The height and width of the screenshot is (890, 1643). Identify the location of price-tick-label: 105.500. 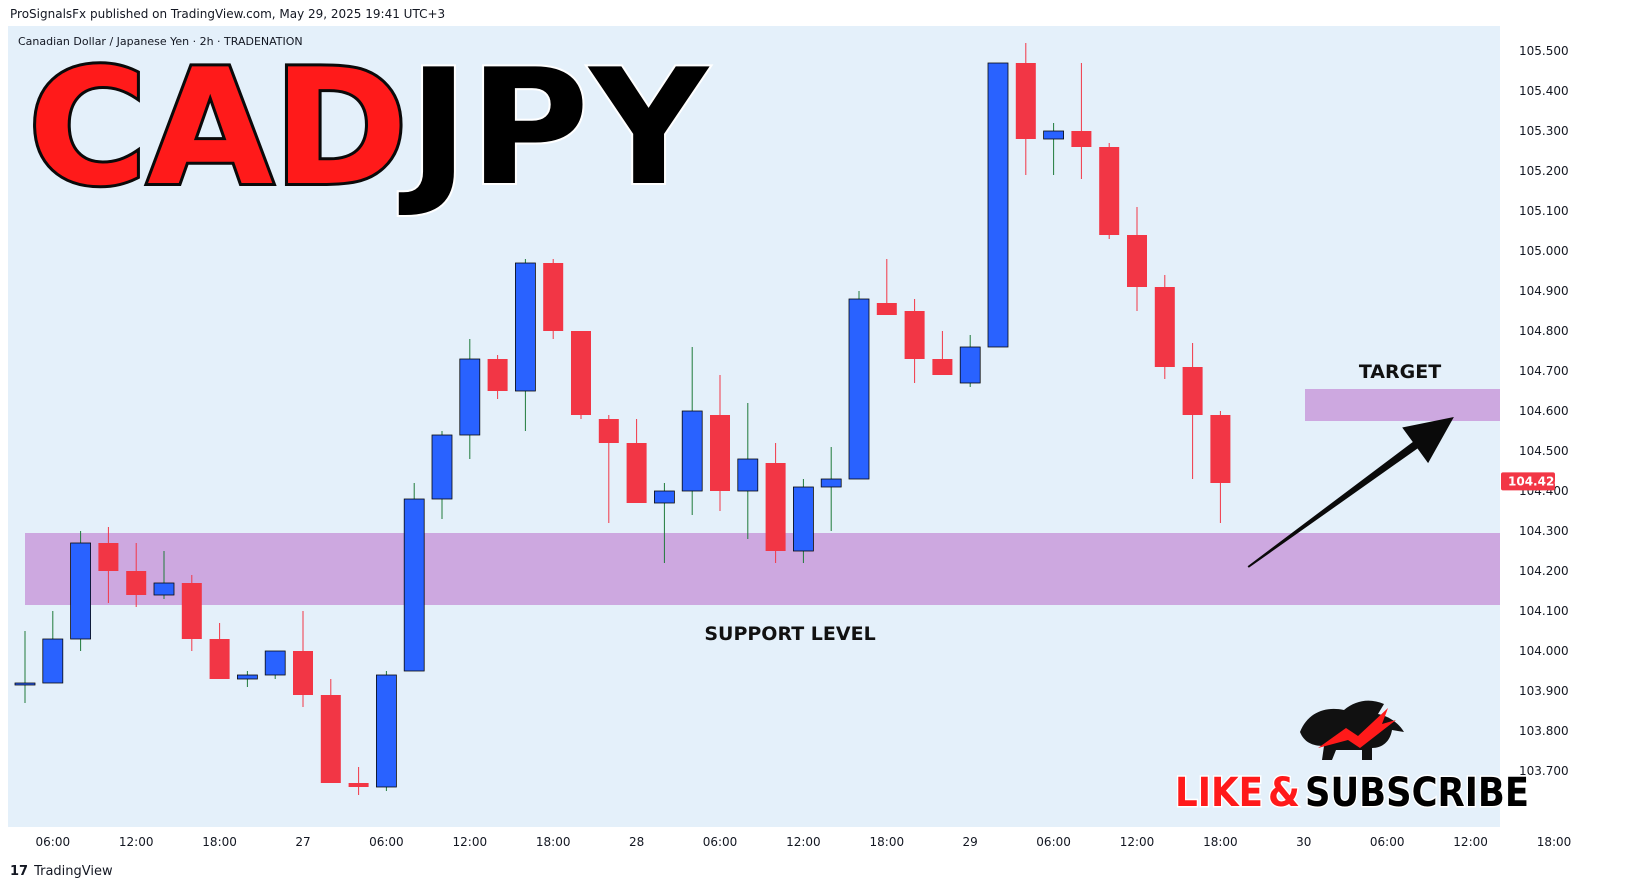
(1544, 51).